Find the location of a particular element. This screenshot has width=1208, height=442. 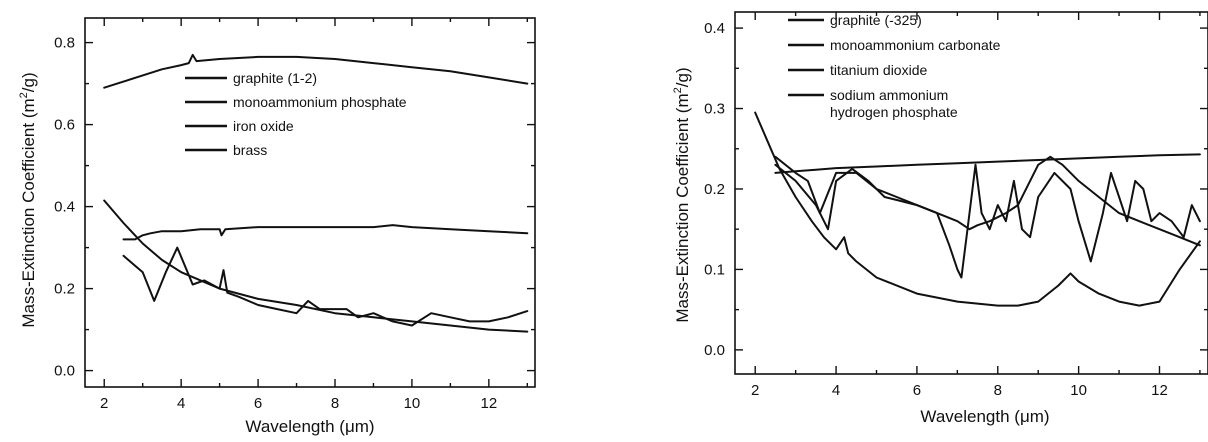

left-y-axis-label-sup: 2 is located at coordinates (24, 95).